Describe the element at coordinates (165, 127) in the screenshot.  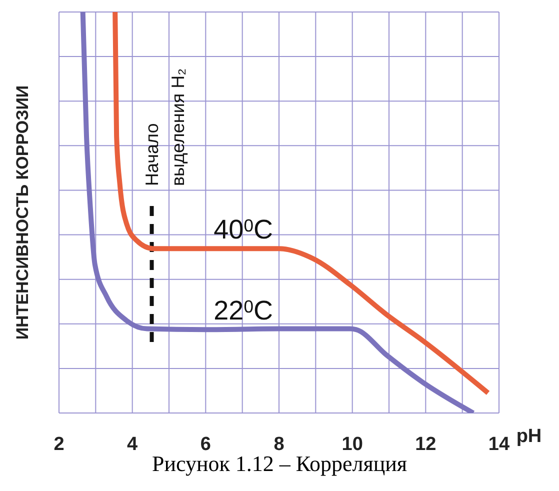
I see `ref-line-label: Начало выделения H₂` at that location.